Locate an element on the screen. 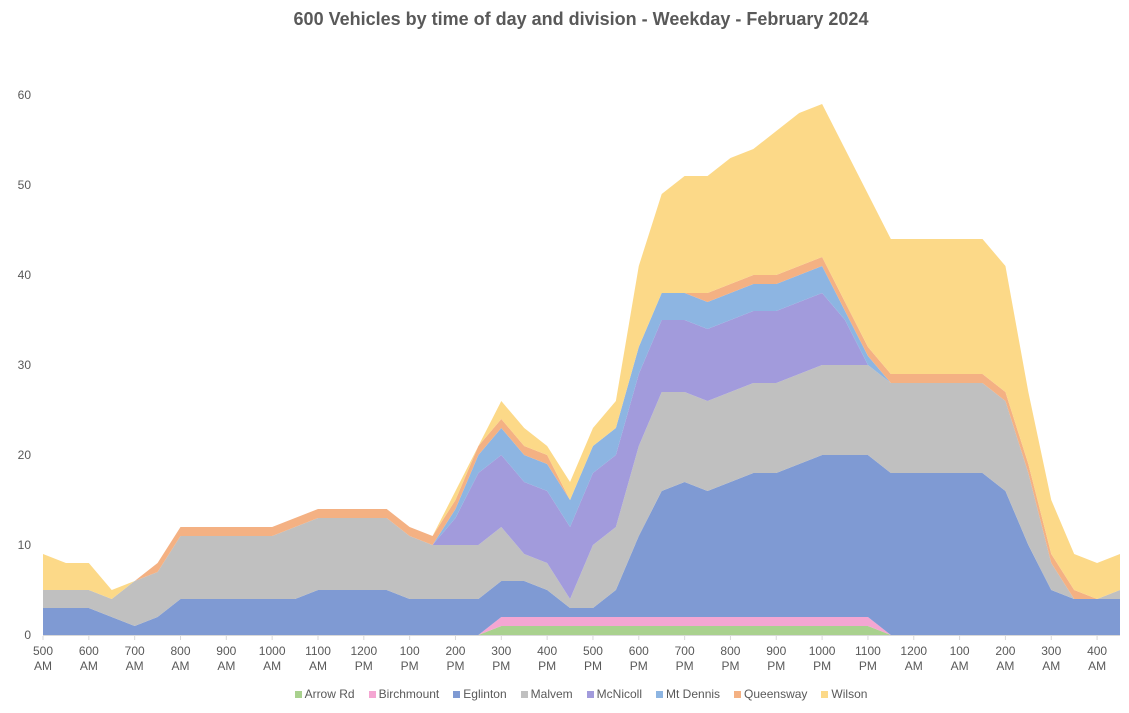 This screenshot has width=1129, height=713. legend-label: Birchmount is located at coordinates (409, 694).